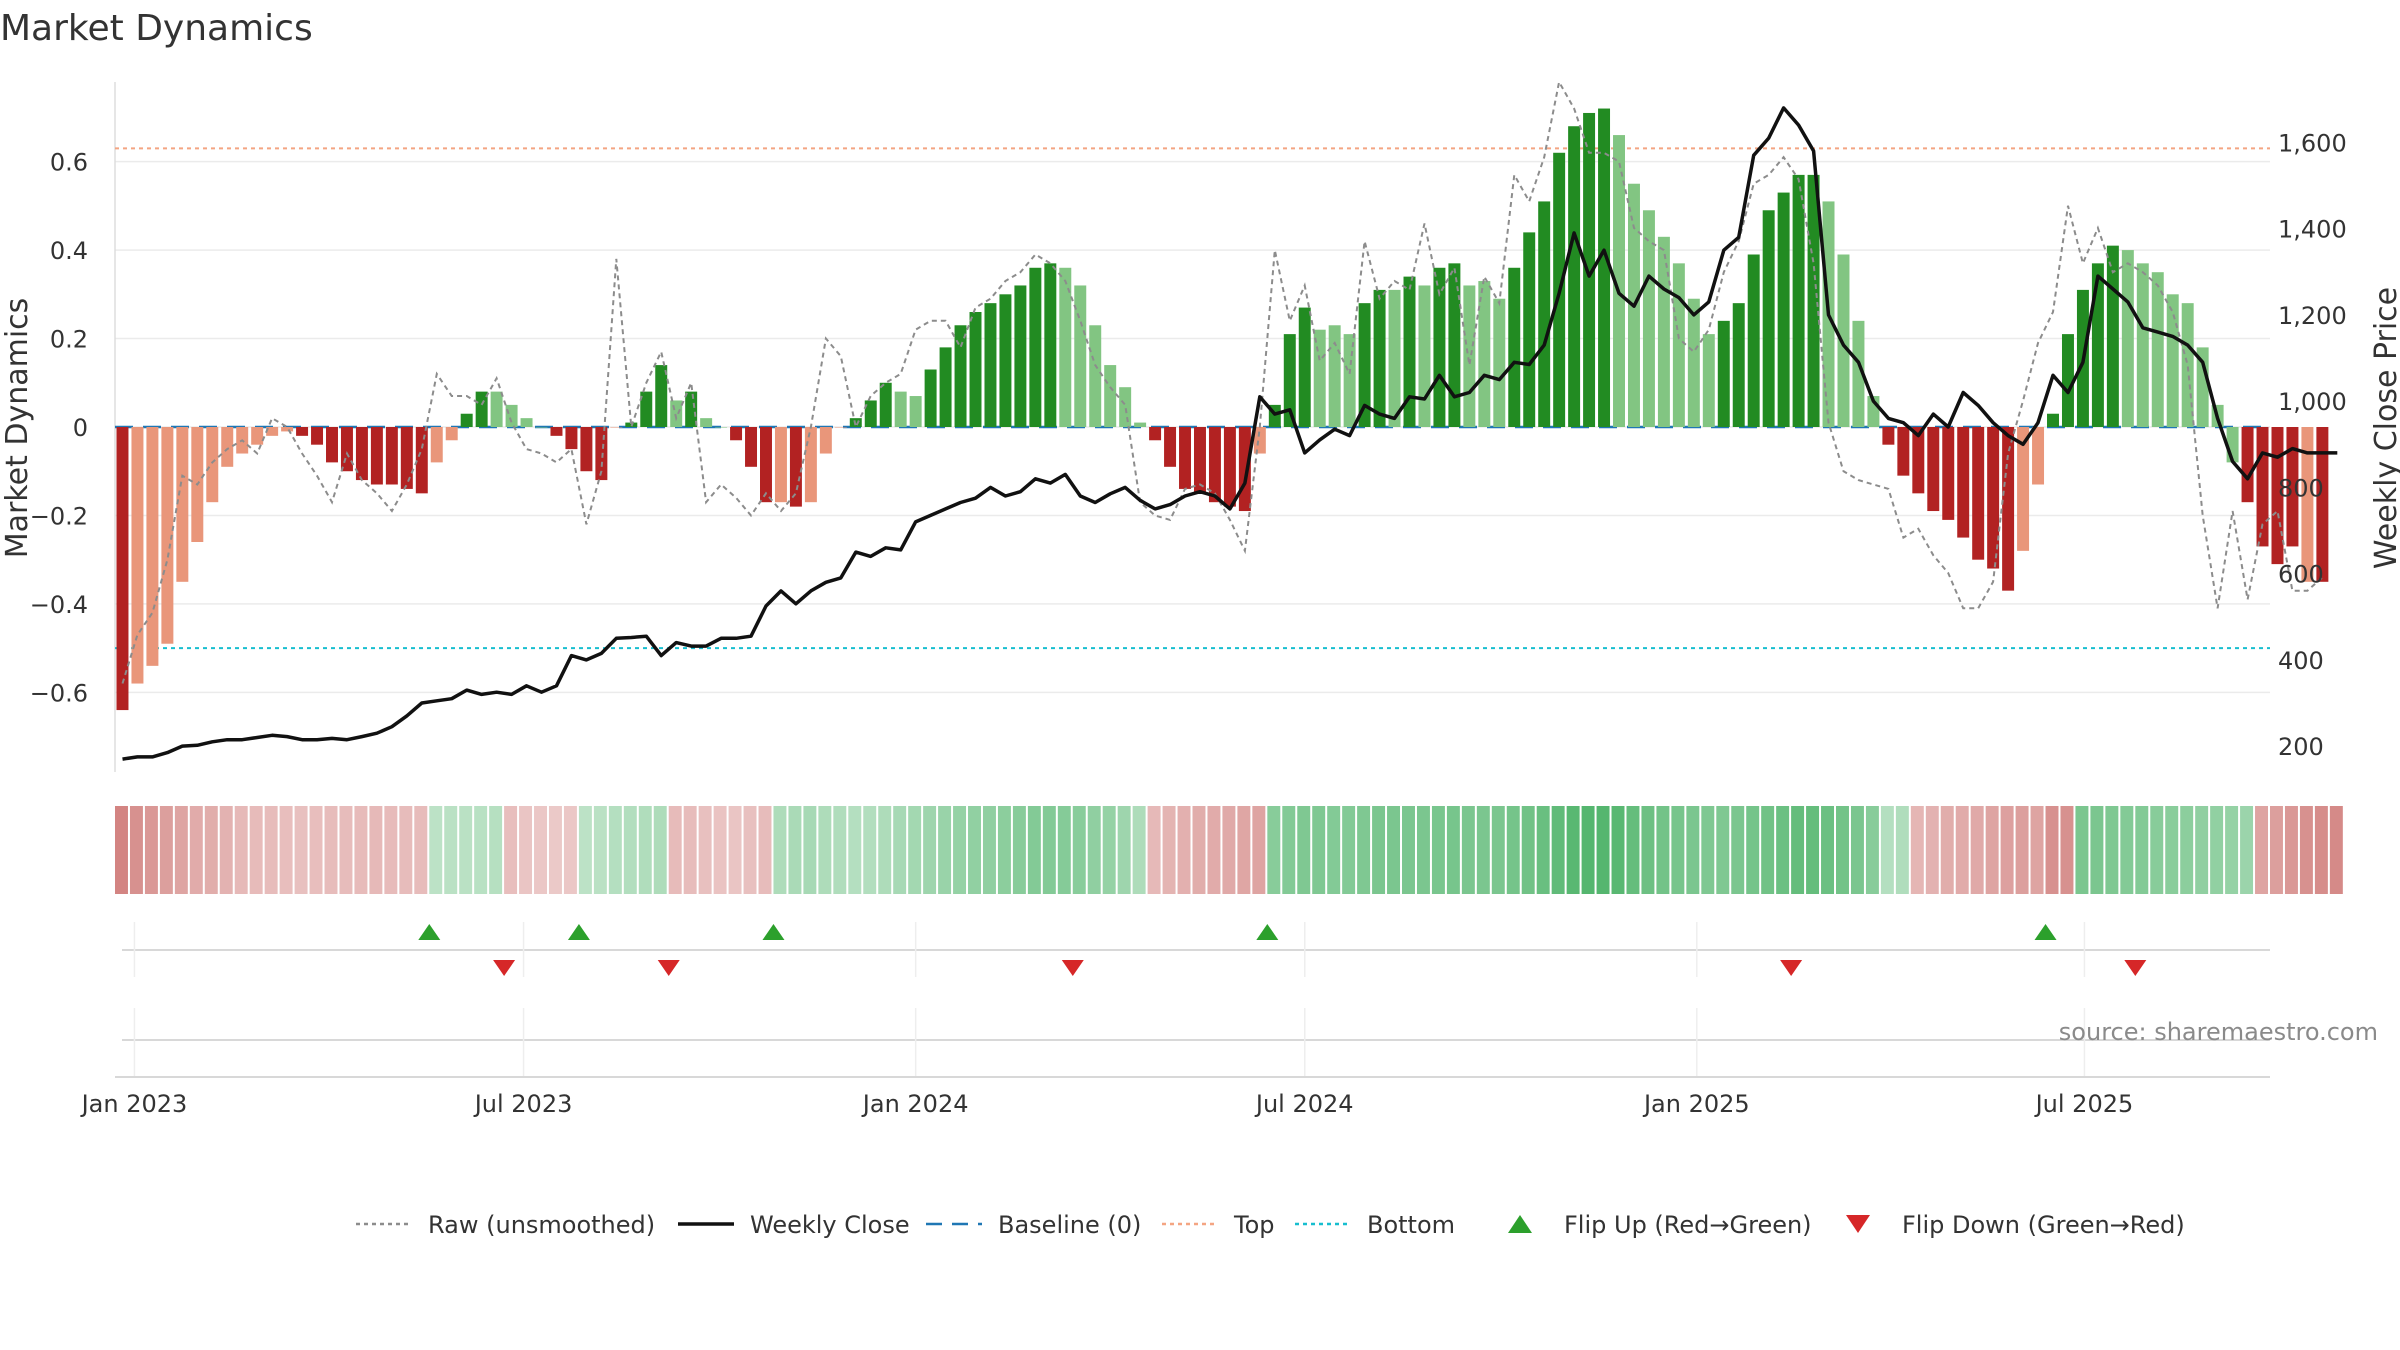 The width and height of the screenshot is (2400, 1350). Describe the element at coordinates (1254, 1225) in the screenshot. I see `legend-label-3: Top` at that location.